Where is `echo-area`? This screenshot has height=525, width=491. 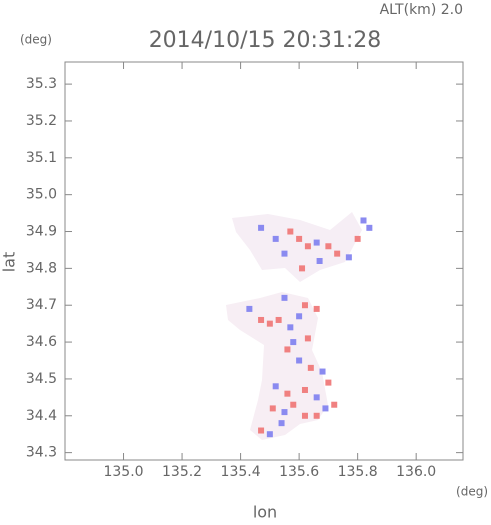 echo-area is located at coordinates (294, 326).